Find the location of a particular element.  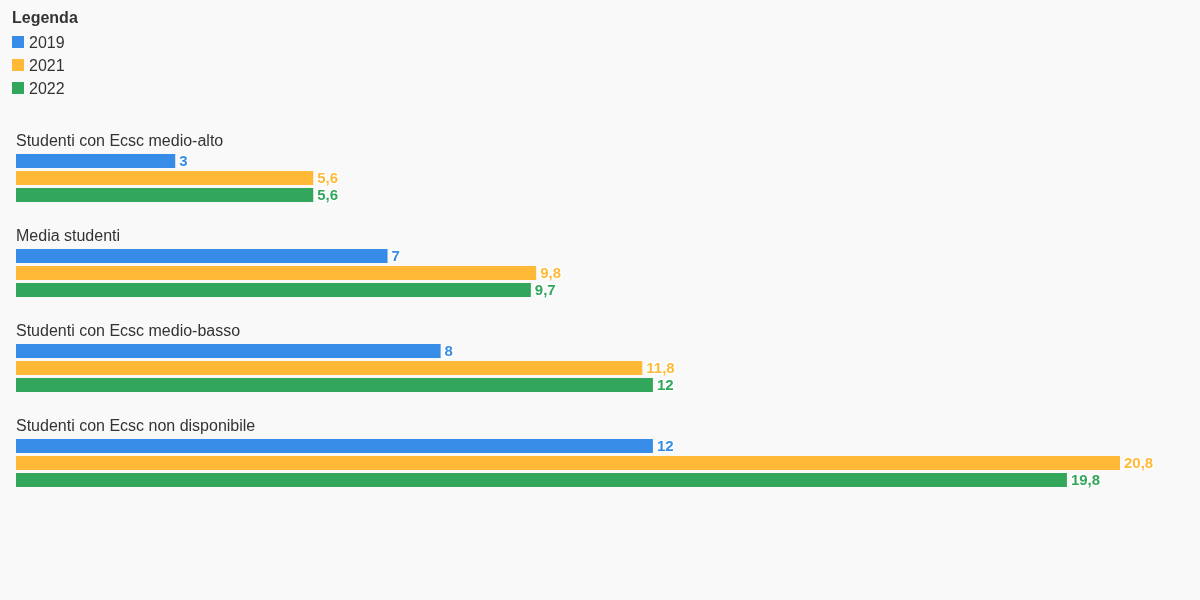

data-label: 19,8 is located at coordinates (1085, 480).